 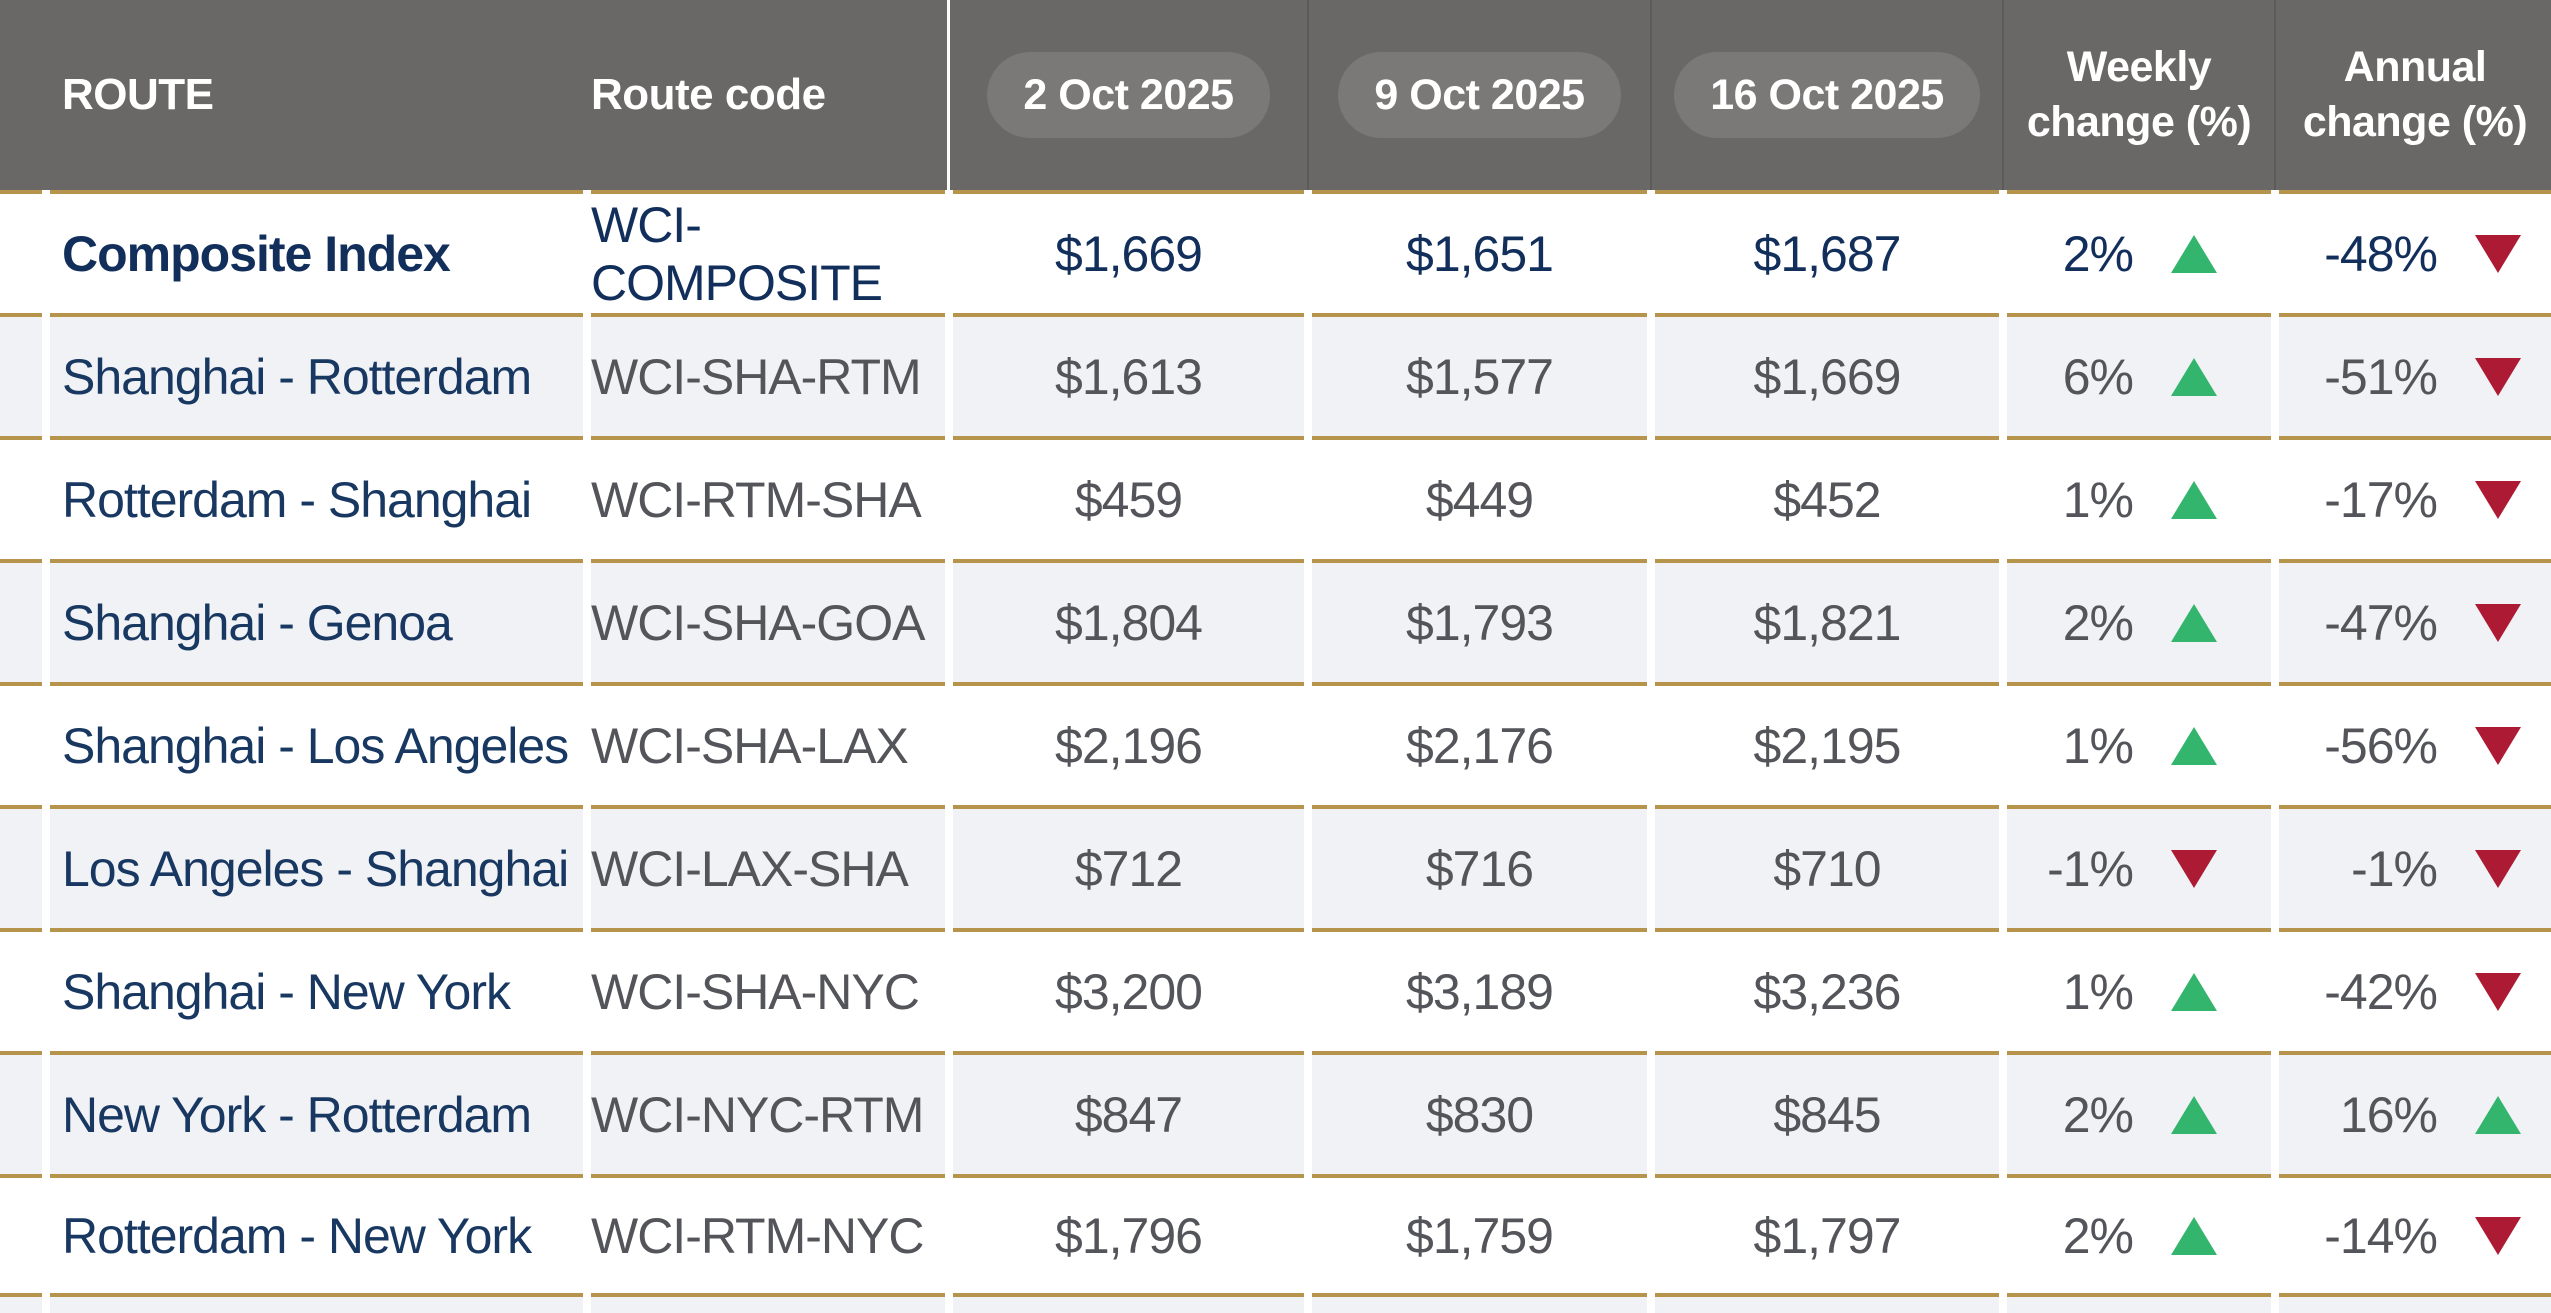 I want to click on date-pill: 9 Oct 2025, so click(x=1479, y=95).